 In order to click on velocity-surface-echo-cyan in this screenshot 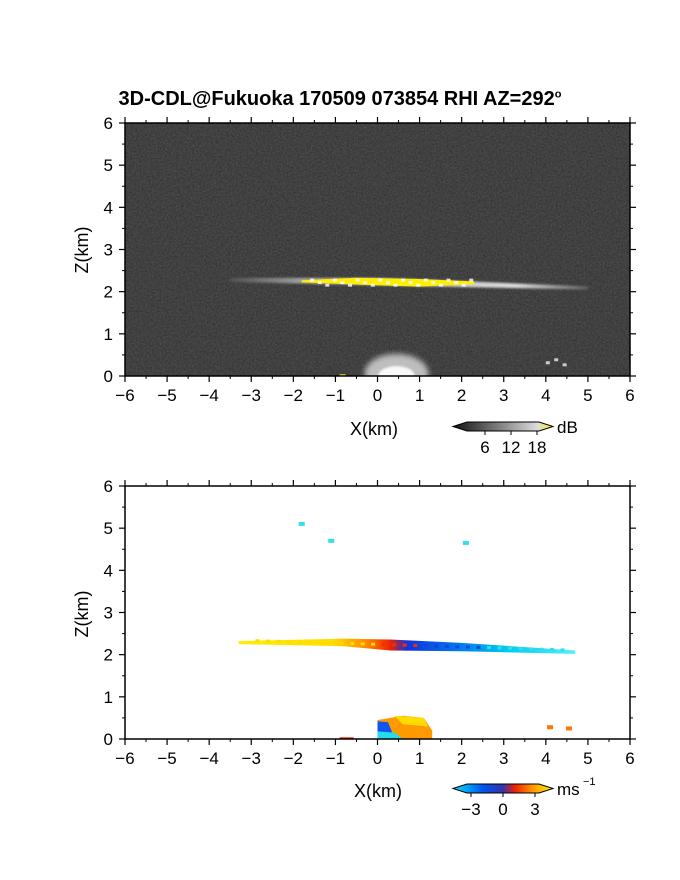, I will do `click(390, 735)`.